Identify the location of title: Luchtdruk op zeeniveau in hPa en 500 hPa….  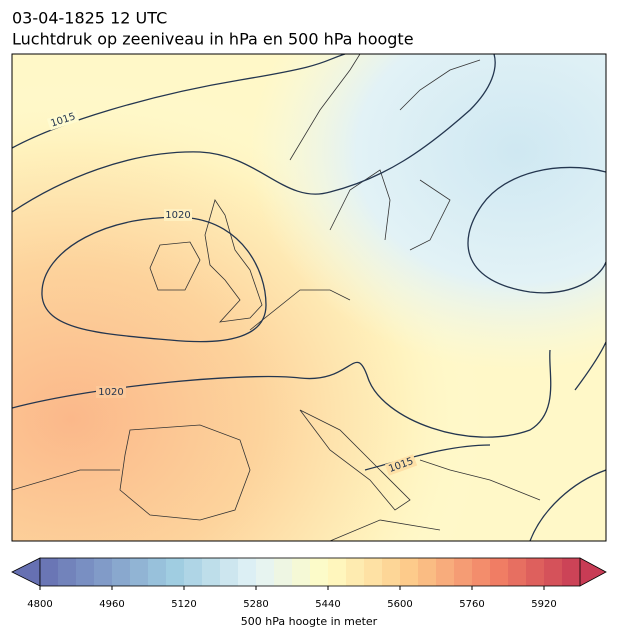
(213, 39).